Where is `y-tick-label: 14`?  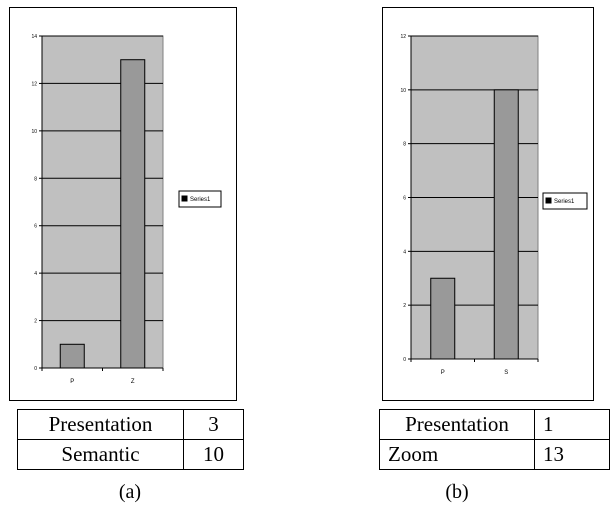
y-tick-label: 14 is located at coordinates (34, 37).